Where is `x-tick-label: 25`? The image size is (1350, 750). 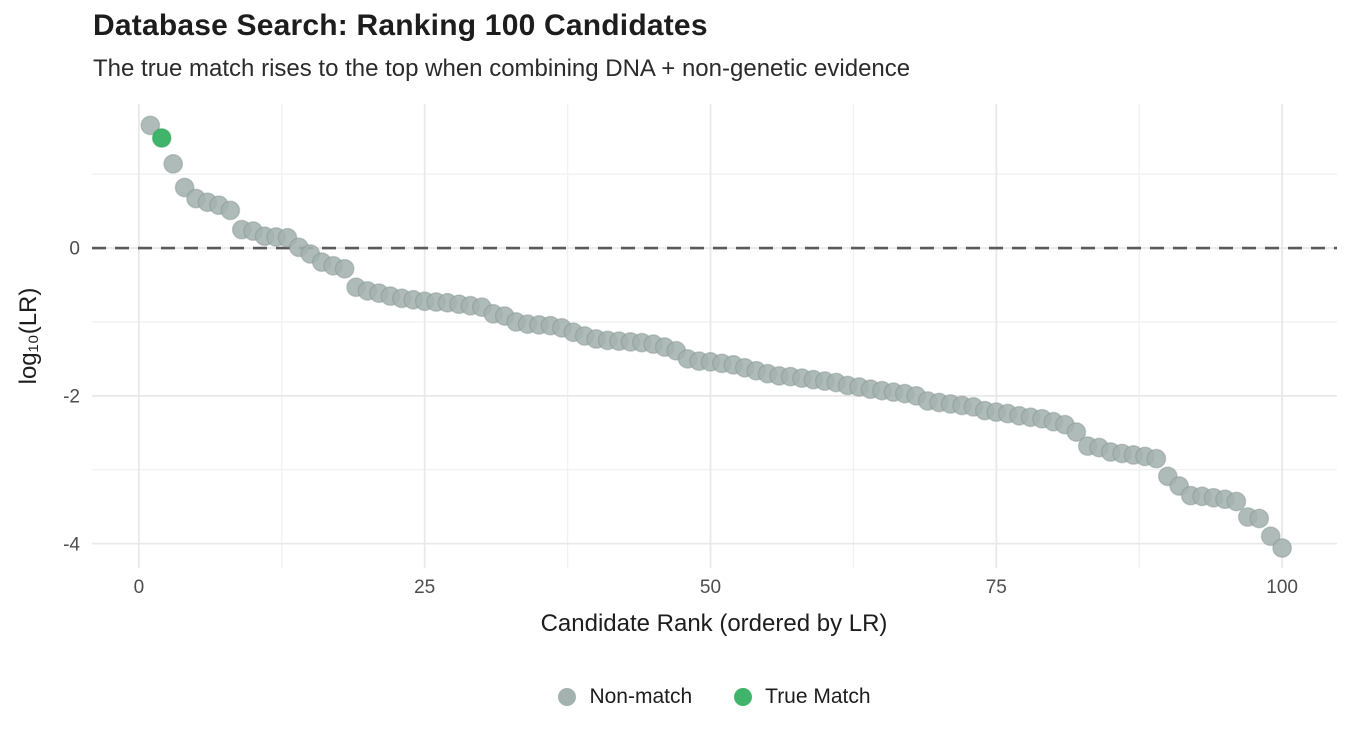 x-tick-label: 25 is located at coordinates (424, 587).